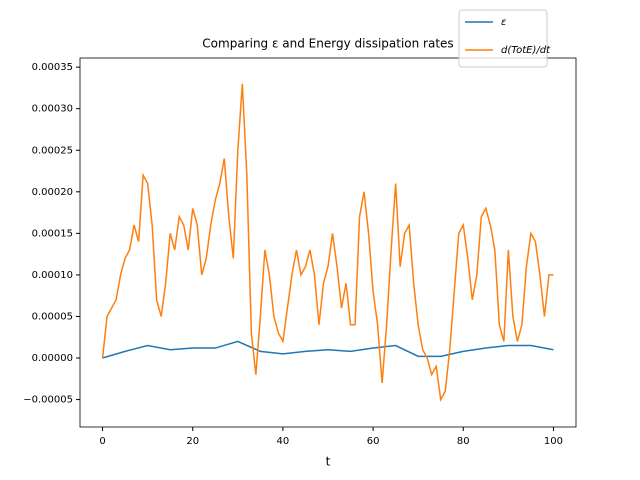 This screenshot has width=640, height=480. I want to click on y-tick-label: 0.00010, so click(52, 275).